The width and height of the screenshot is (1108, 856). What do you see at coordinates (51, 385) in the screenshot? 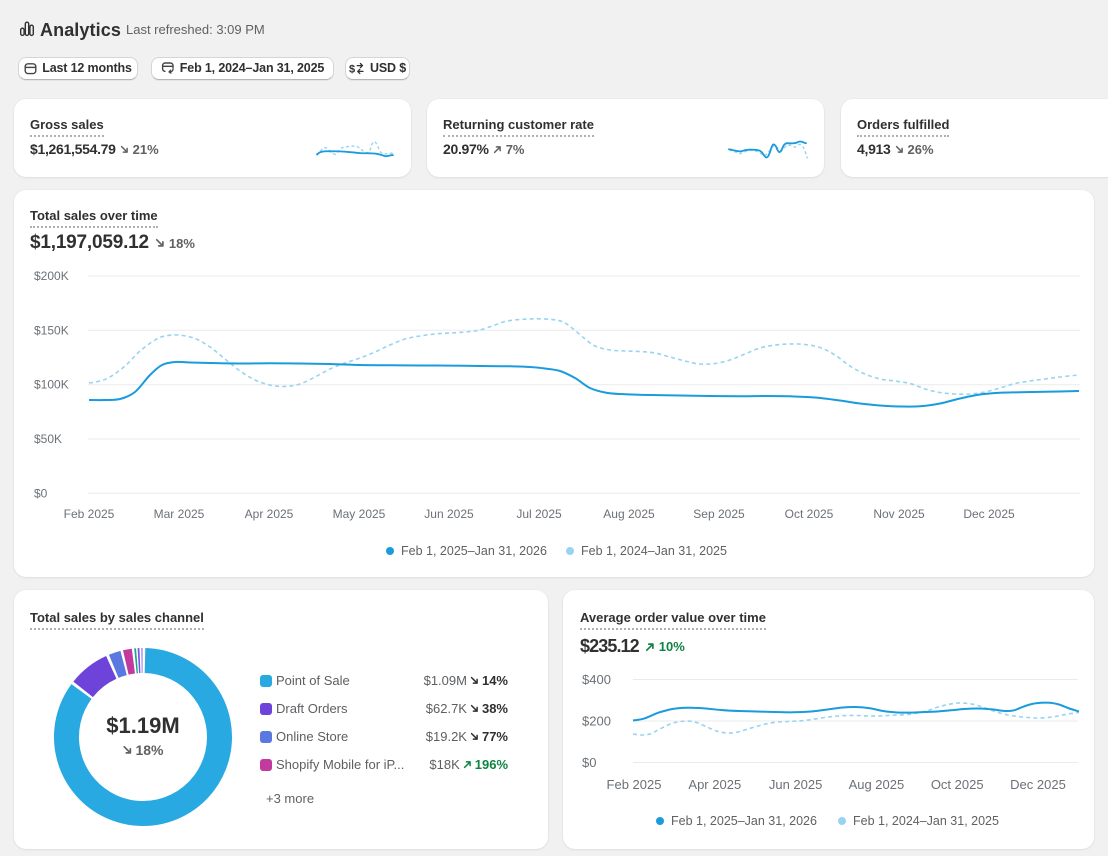
I see `svg-text: $100K` at bounding box center [51, 385].